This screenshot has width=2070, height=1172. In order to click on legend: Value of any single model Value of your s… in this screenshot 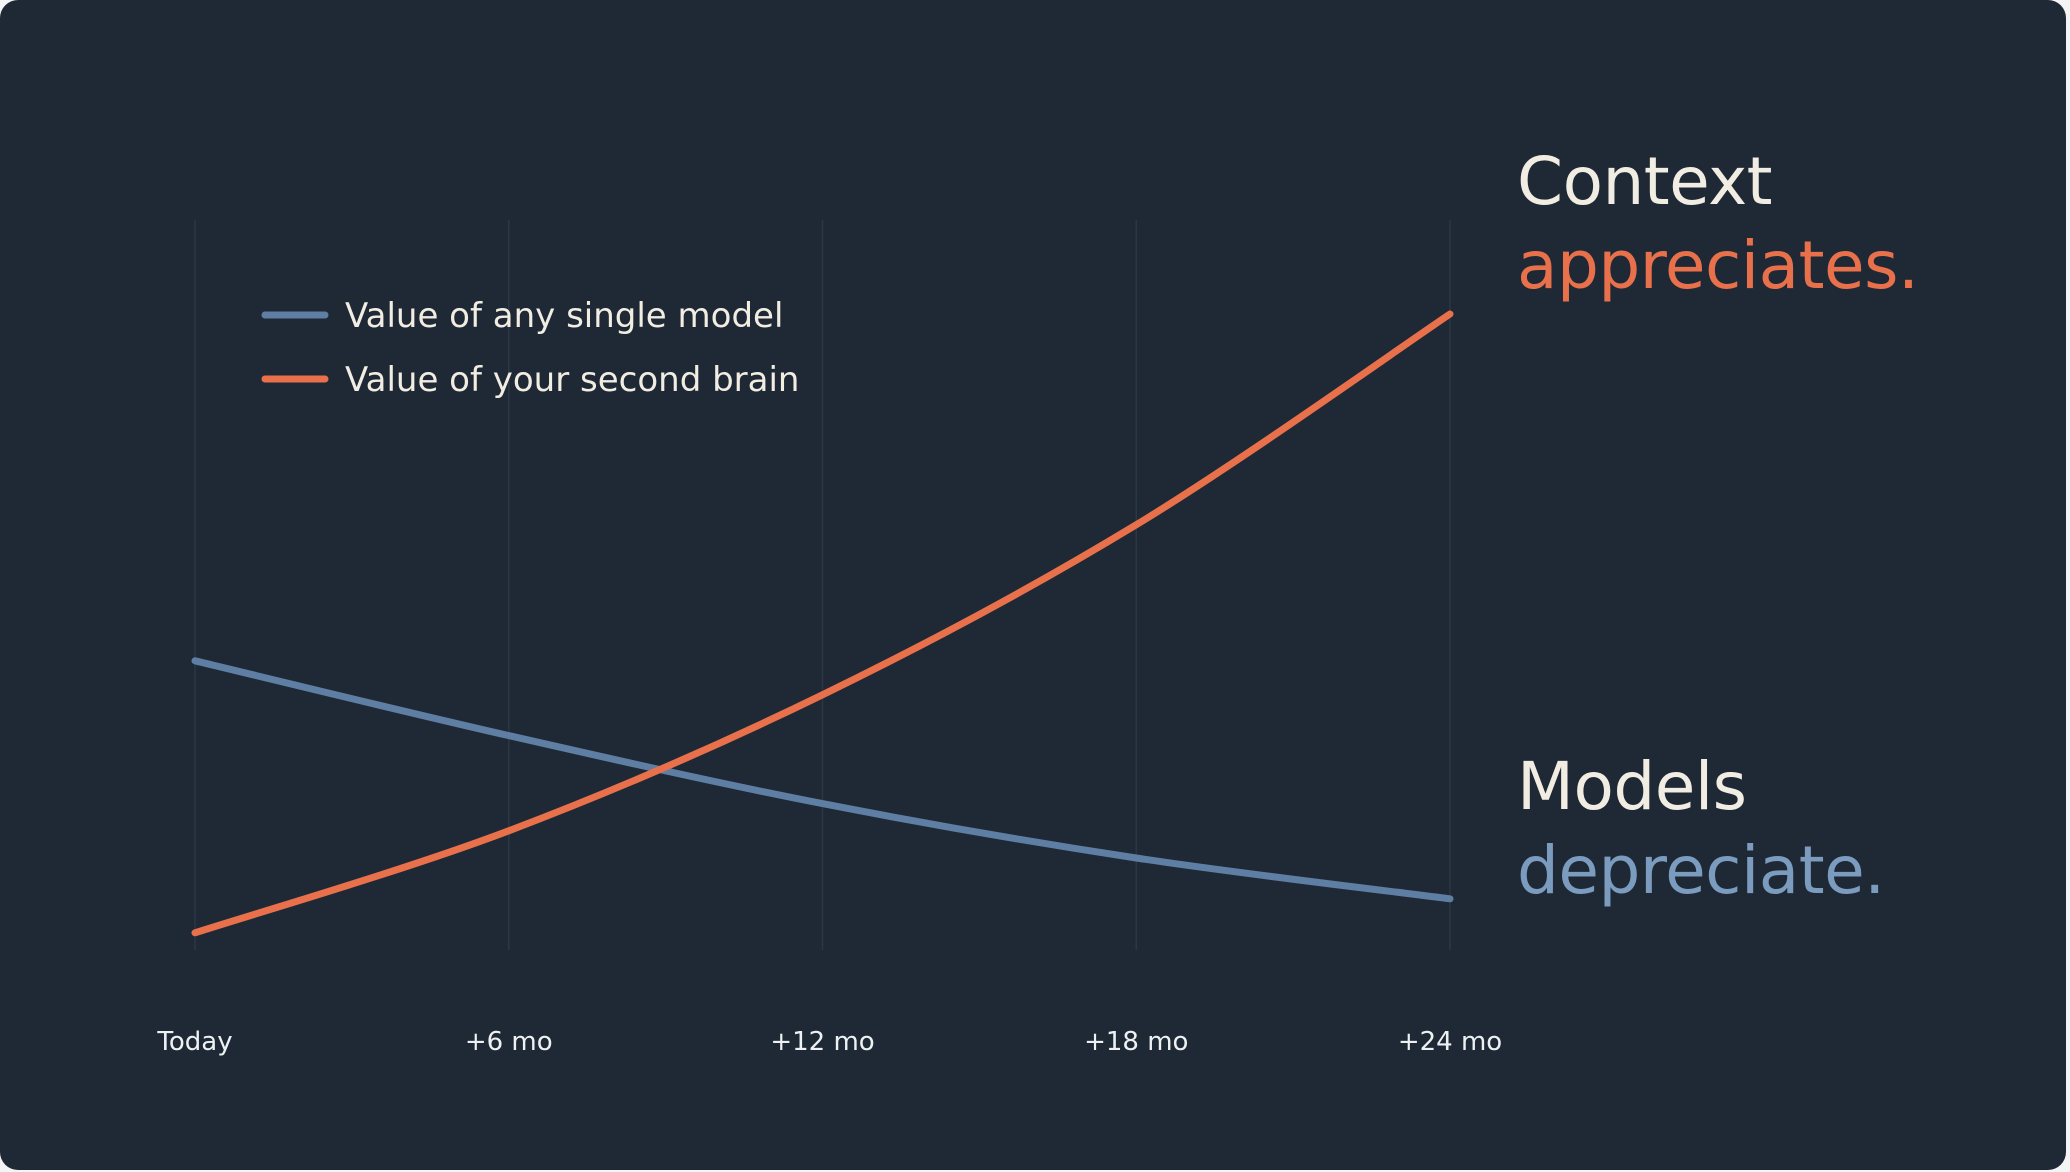, I will do `click(530, 348)`.